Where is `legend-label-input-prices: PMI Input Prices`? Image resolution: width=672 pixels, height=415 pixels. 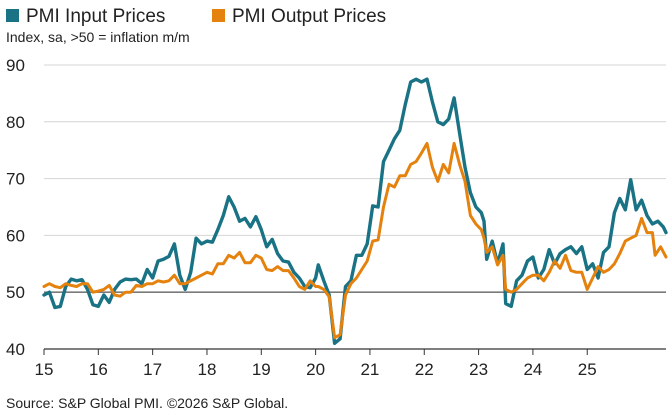
legend-label-input-prices: PMI Input Prices is located at coordinates (95, 16).